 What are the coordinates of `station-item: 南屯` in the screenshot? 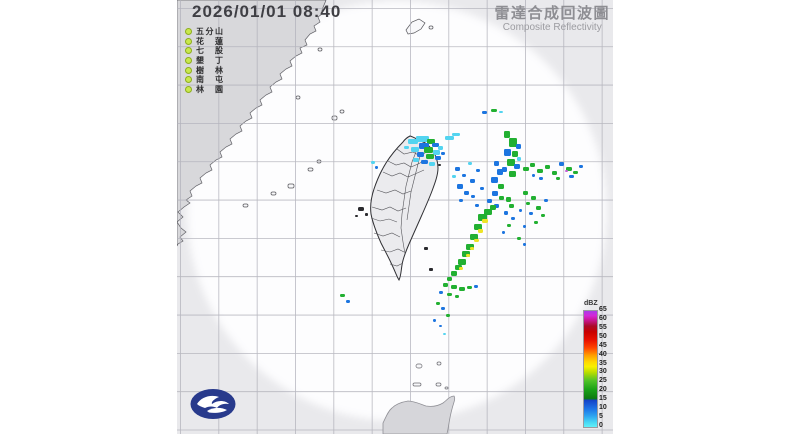 It's located at (204, 80).